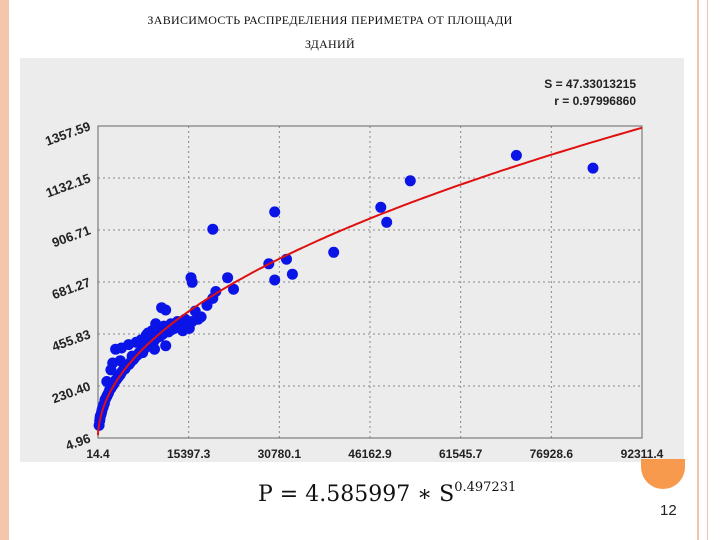  I want to click on formula-main: P = 4.585997 ∗ S, so click(356, 494).